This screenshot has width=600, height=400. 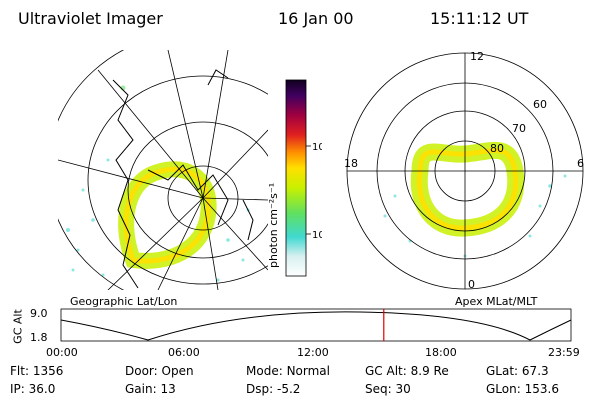 What do you see at coordinates (273, 389) in the screenshot?
I see `status-dsp: Dsp: -5.2` at bounding box center [273, 389].